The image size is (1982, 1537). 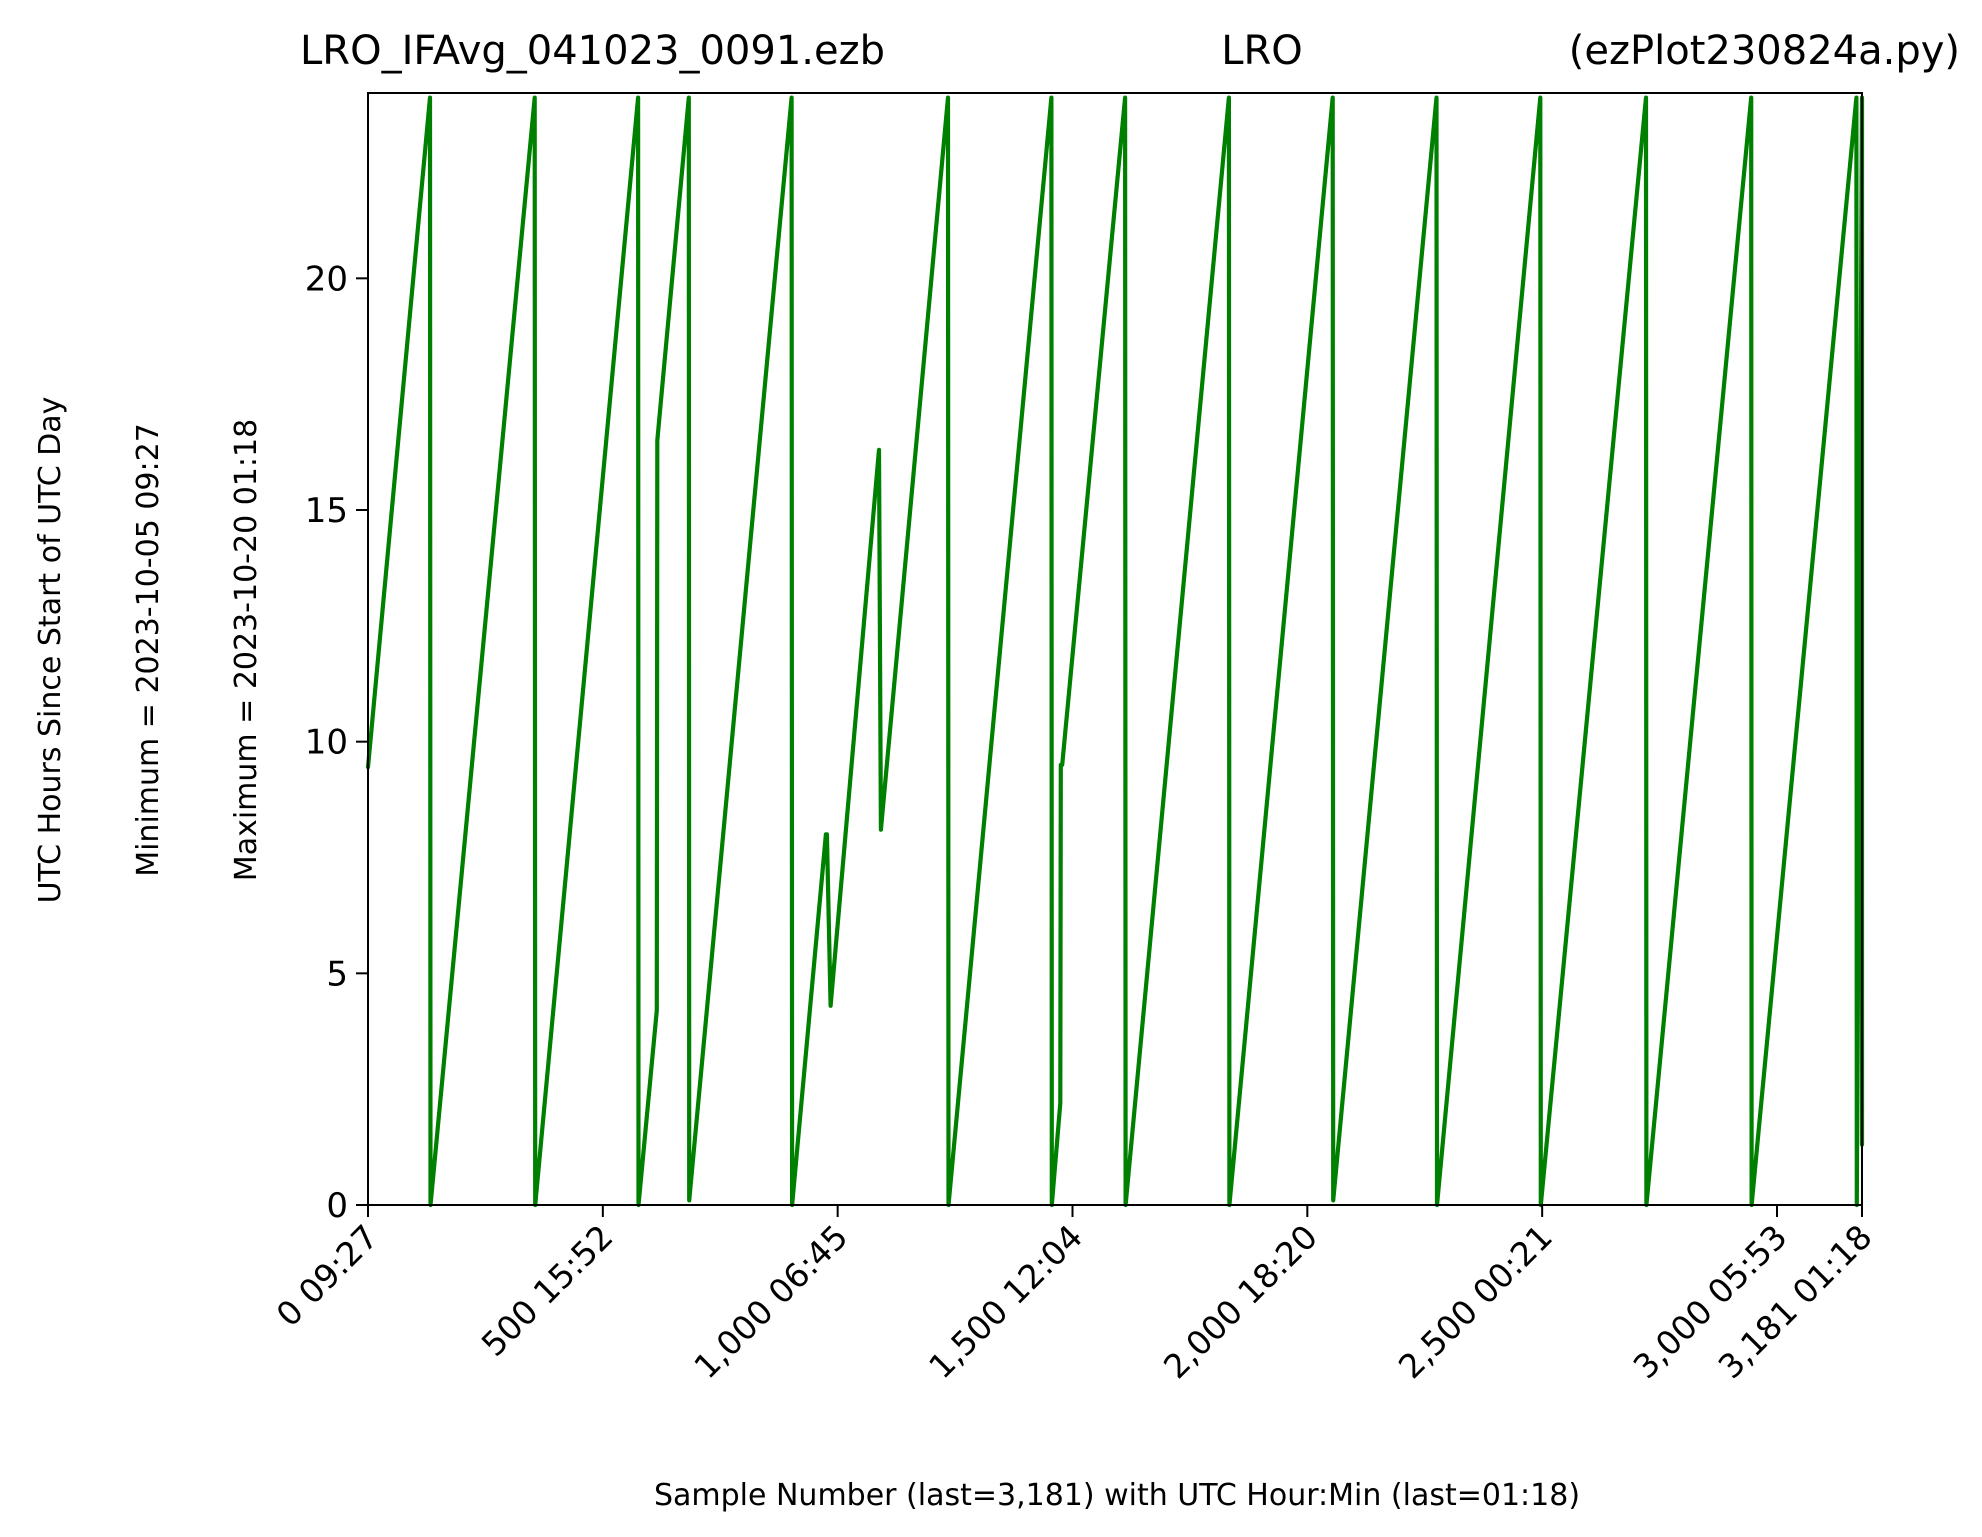 What do you see at coordinates (1764, 51) in the screenshot?
I see `chart-title-right: (ezPlot230824a.py)` at bounding box center [1764, 51].